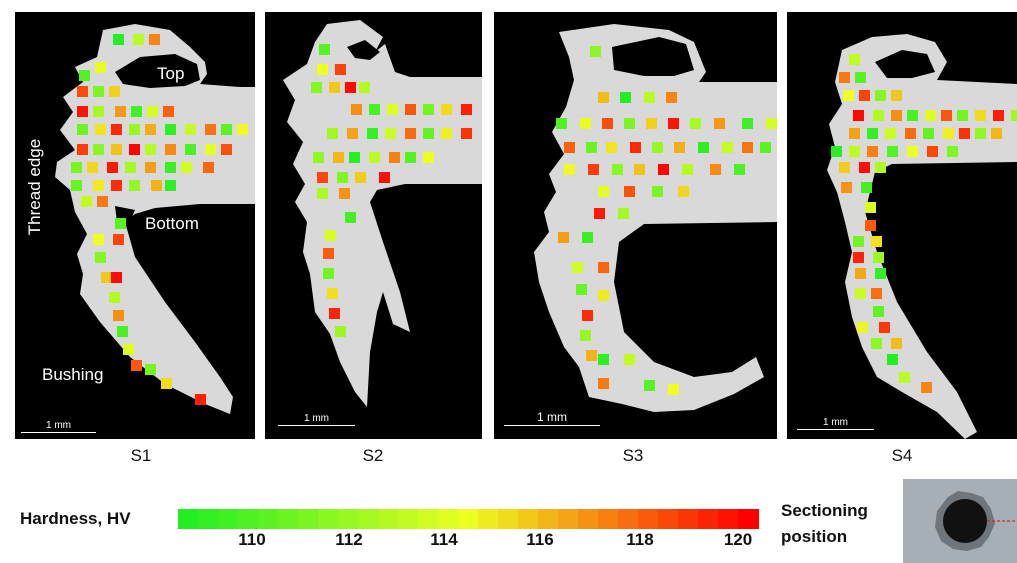  What do you see at coordinates (73, 374) in the screenshot?
I see `label-bushing: Bushing` at bounding box center [73, 374].